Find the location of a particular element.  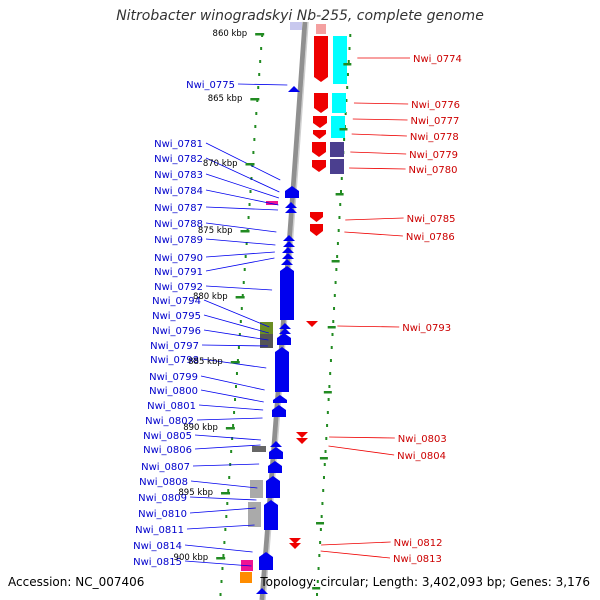

scale-label: 865 kbp is located at coordinates (225, 99).